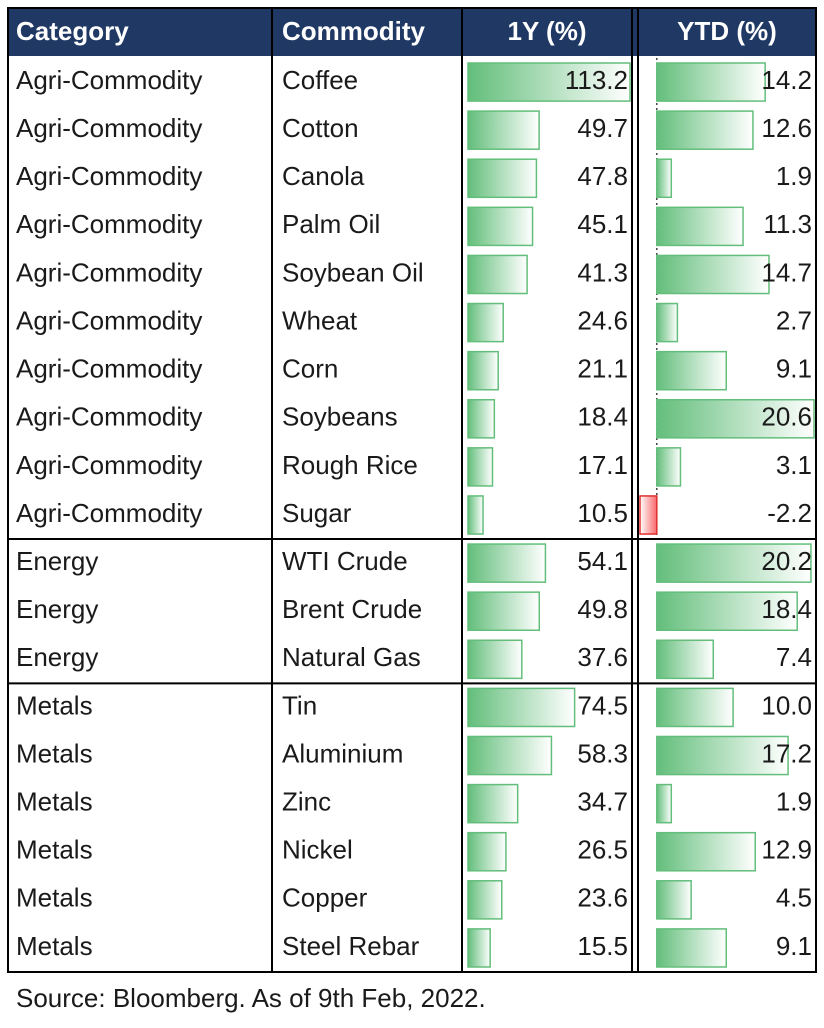 The width and height of the screenshot is (824, 1028). I want to click on value-cell: 17.1, so click(602, 465).